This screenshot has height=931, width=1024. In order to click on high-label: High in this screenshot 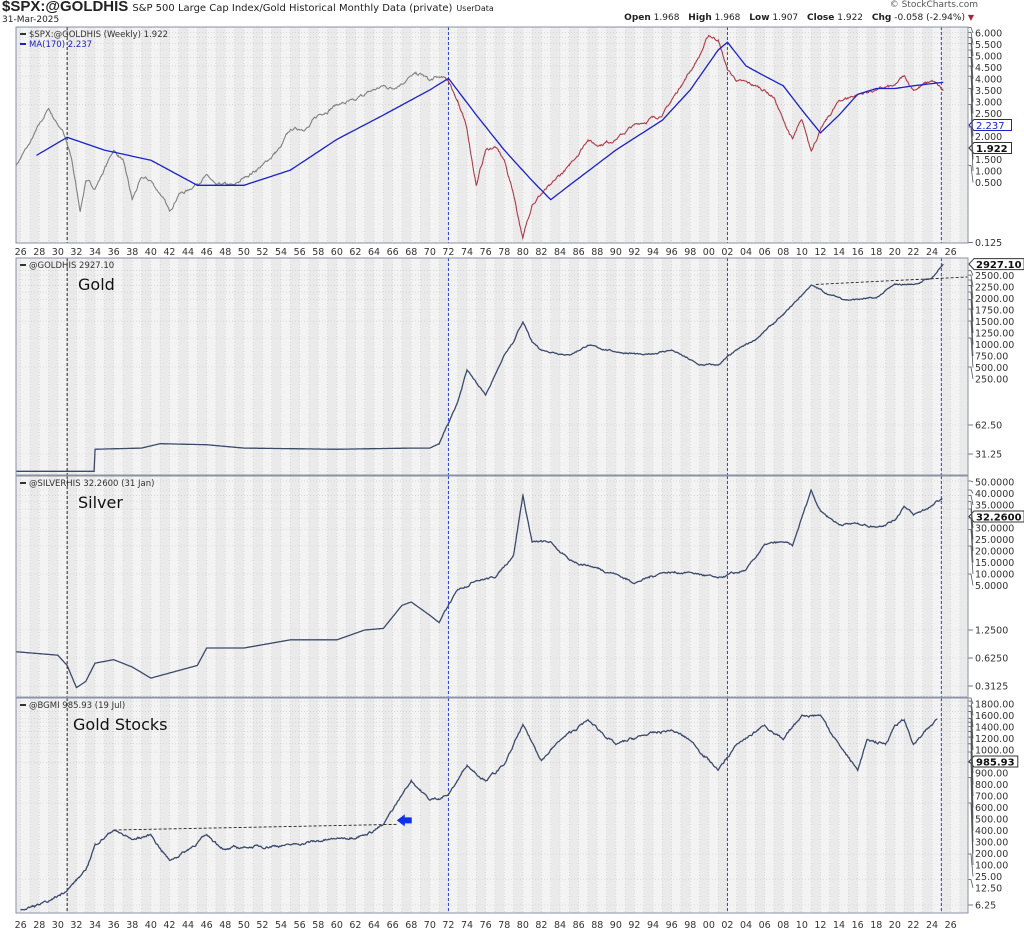, I will do `click(700, 18)`.